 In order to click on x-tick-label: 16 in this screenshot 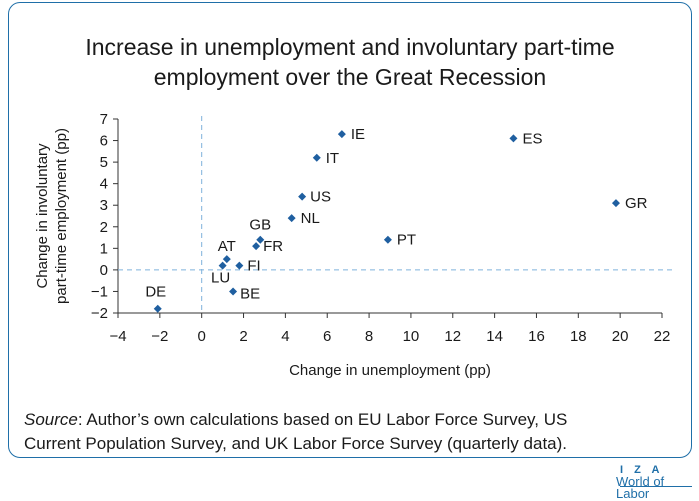, I will do `click(536, 336)`.